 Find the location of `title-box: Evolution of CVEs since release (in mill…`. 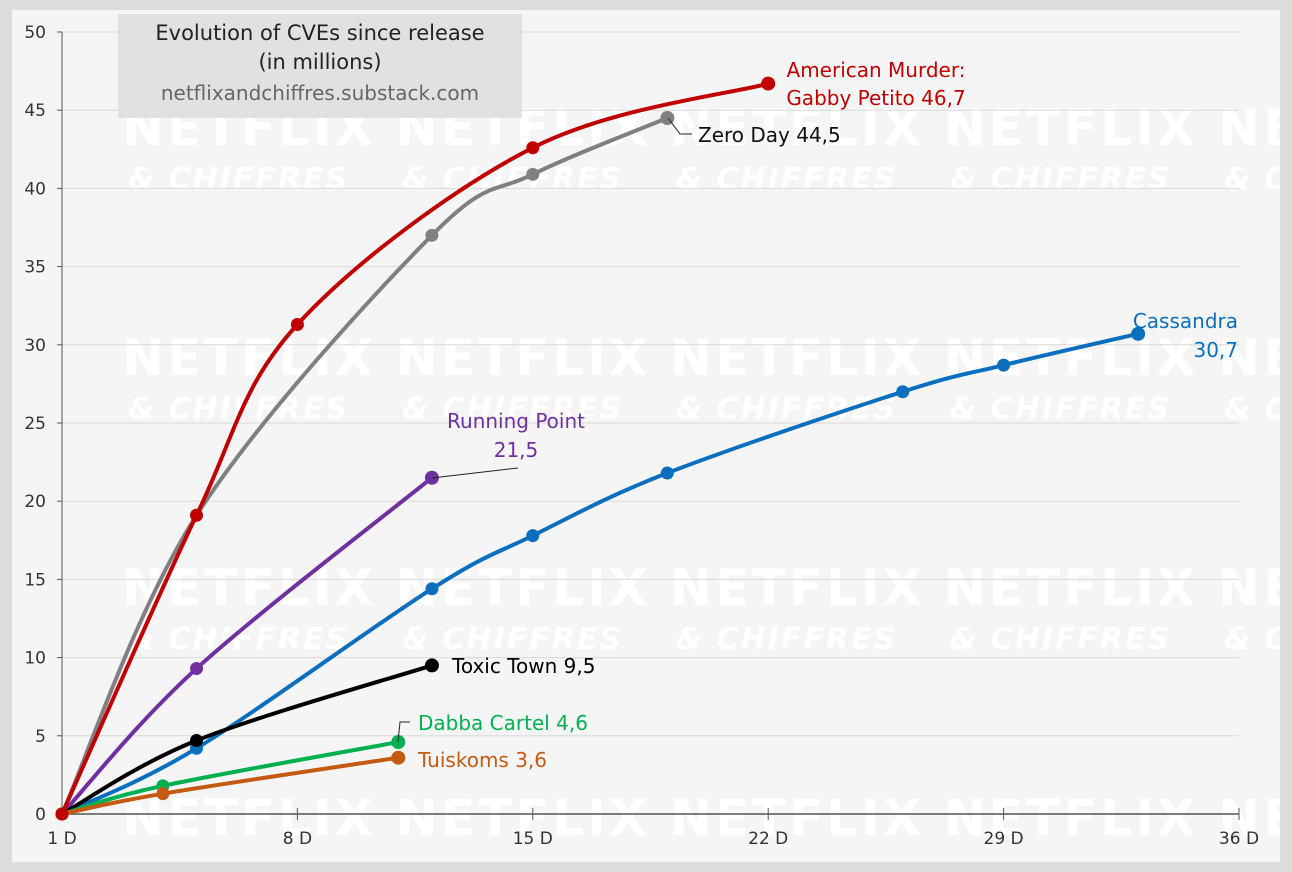

title-box: Evolution of CVEs since release (in mill… is located at coordinates (320, 66).